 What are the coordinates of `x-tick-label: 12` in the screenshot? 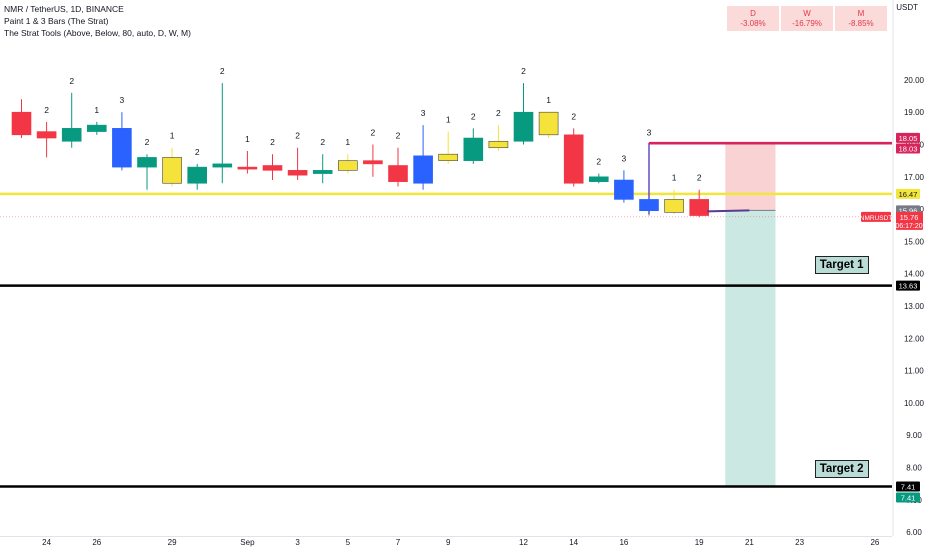 It's located at (523, 542).